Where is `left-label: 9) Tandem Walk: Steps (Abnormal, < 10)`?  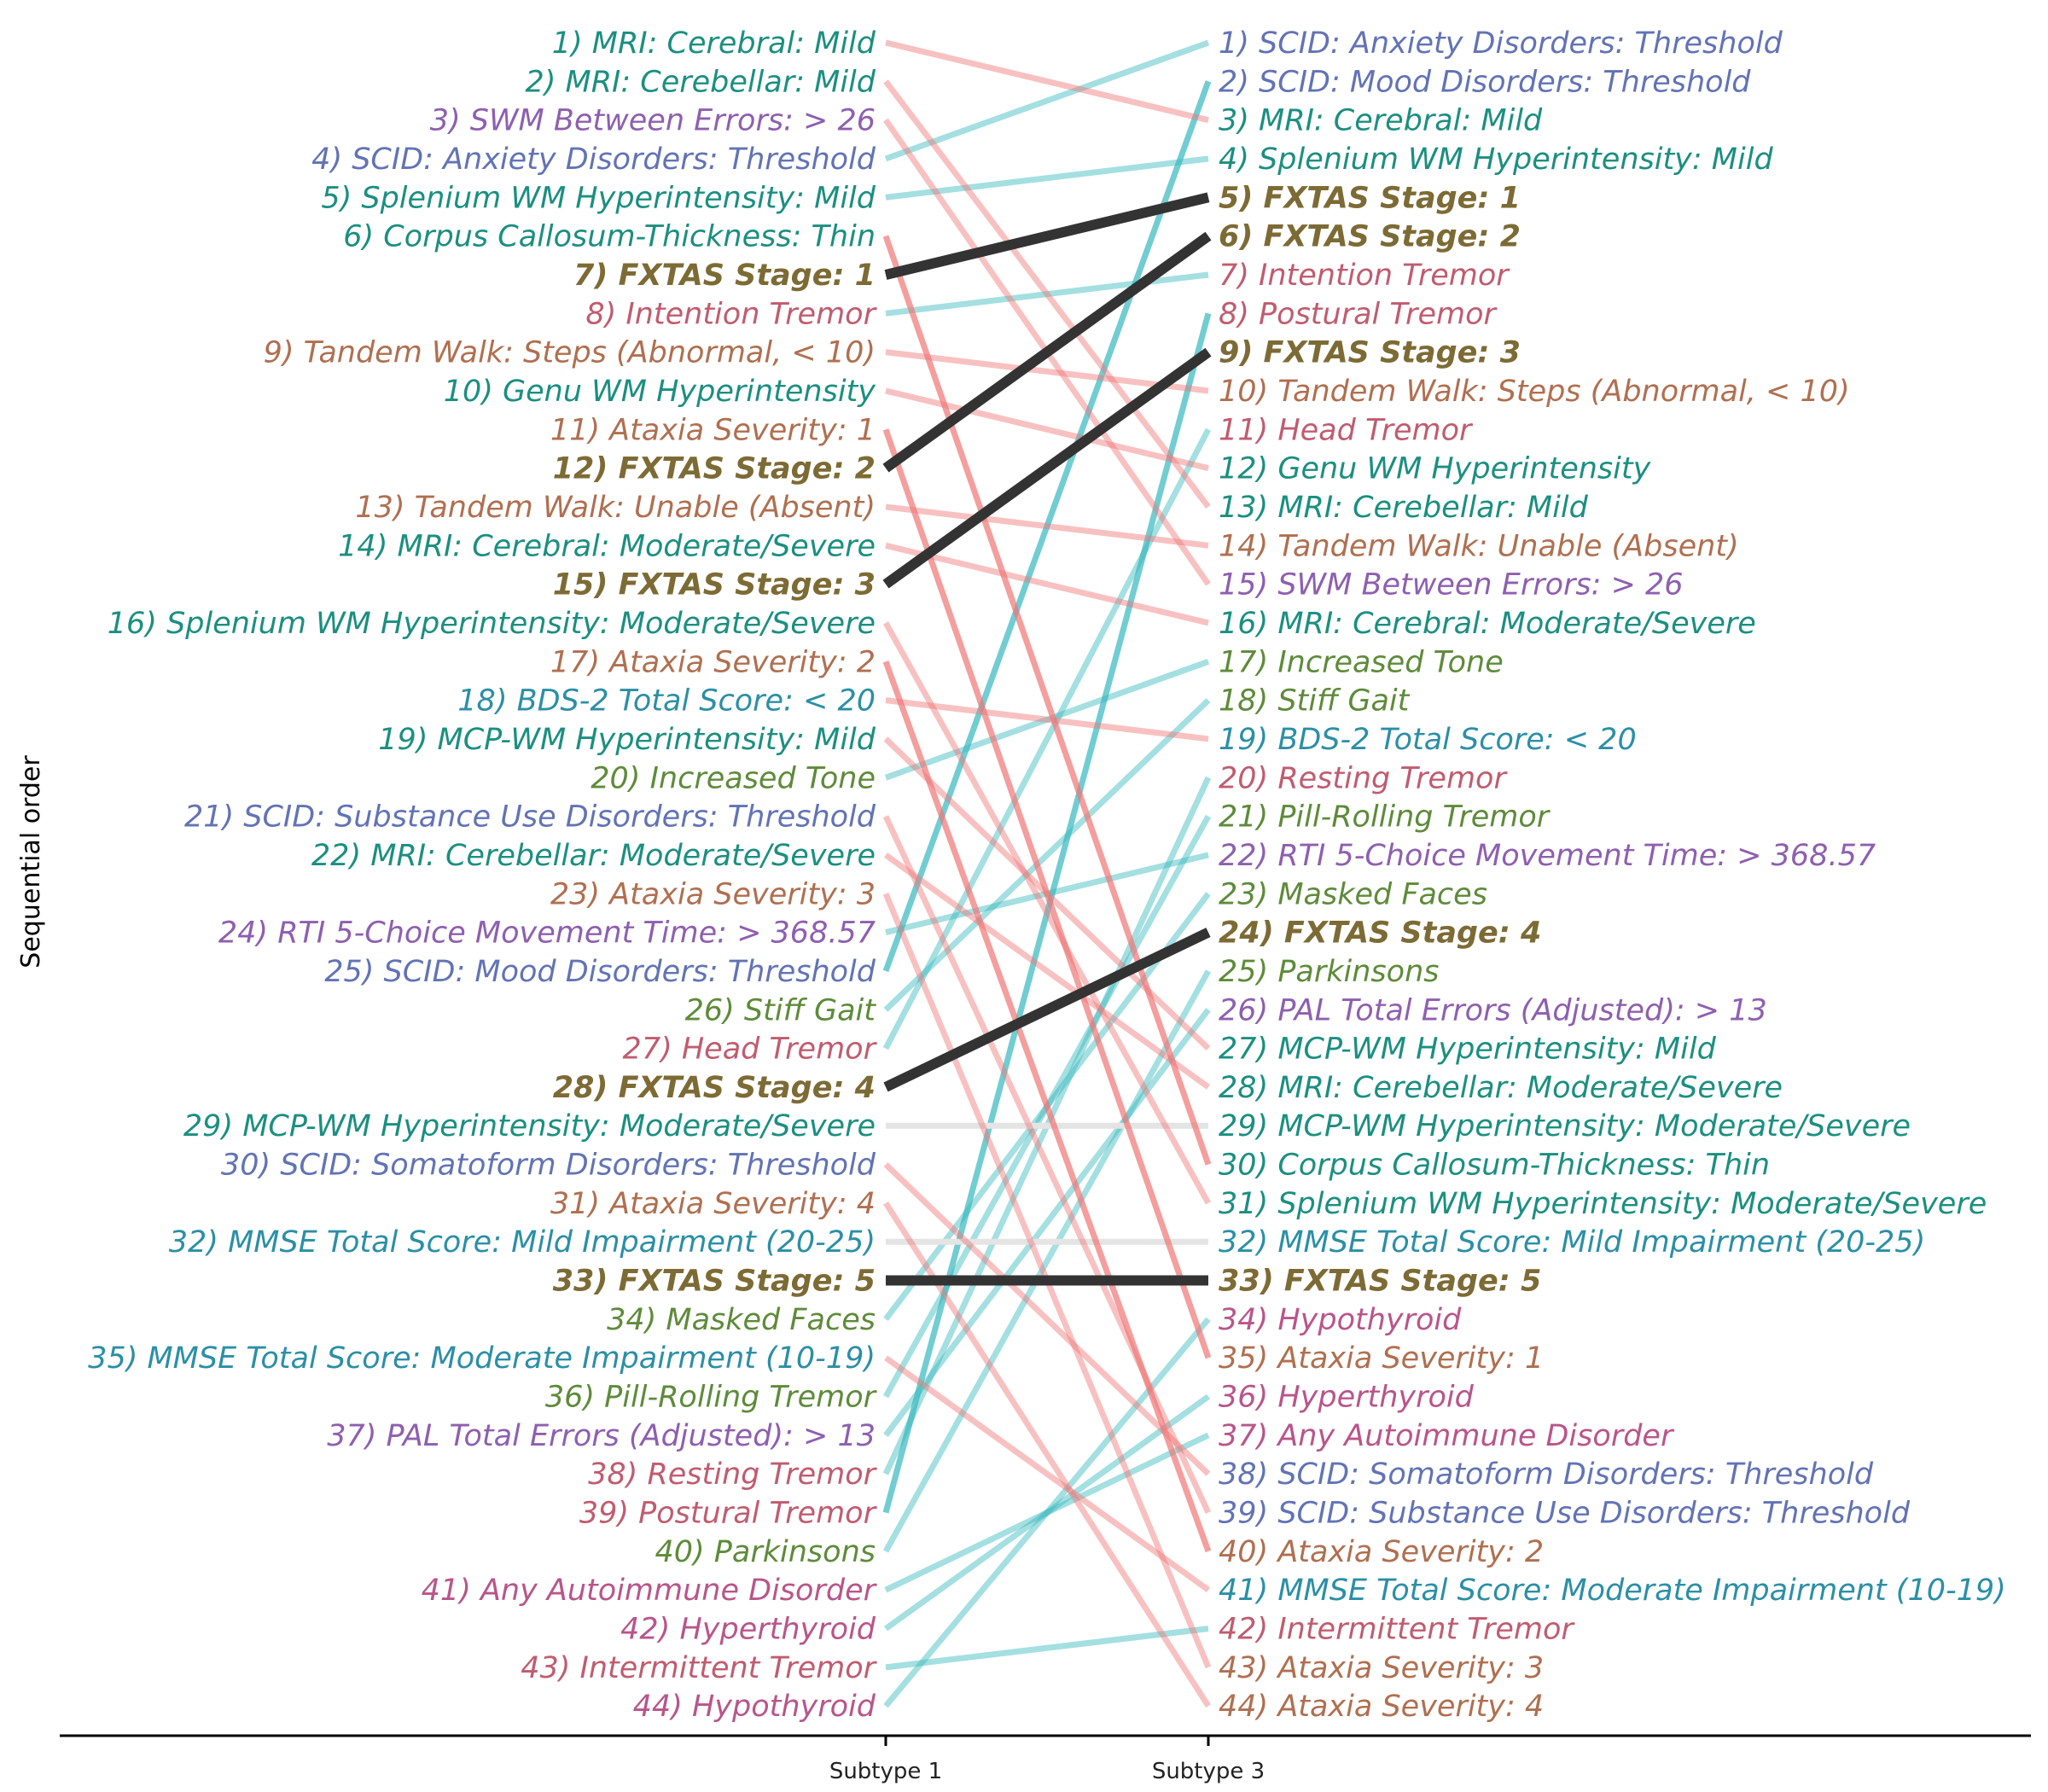 left-label: 9) Tandem Walk: Steps (Abnormal, < 10) is located at coordinates (570, 353).